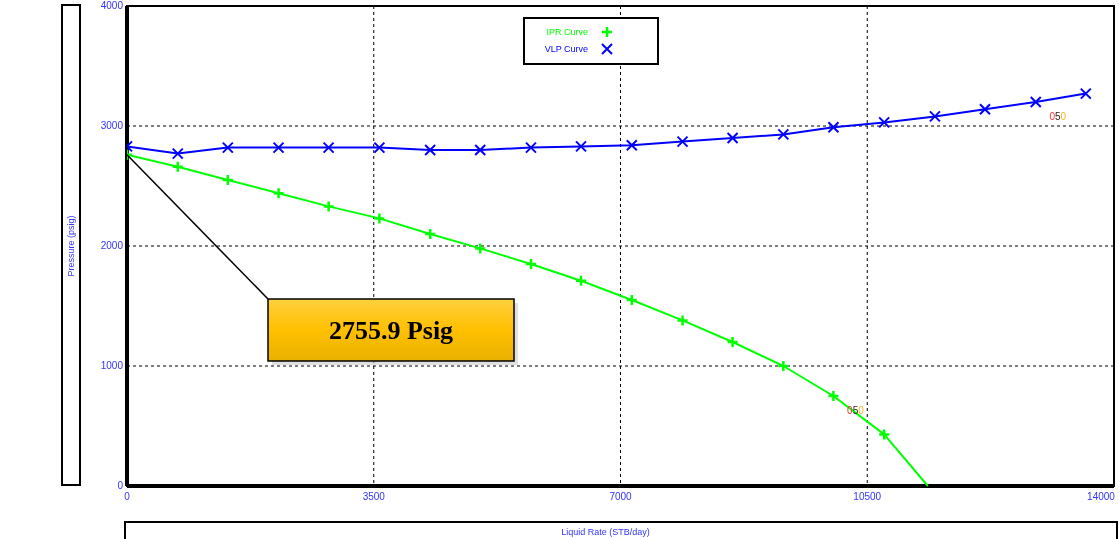  What do you see at coordinates (127, 496) in the screenshot?
I see `x-tick-label: 0` at bounding box center [127, 496].